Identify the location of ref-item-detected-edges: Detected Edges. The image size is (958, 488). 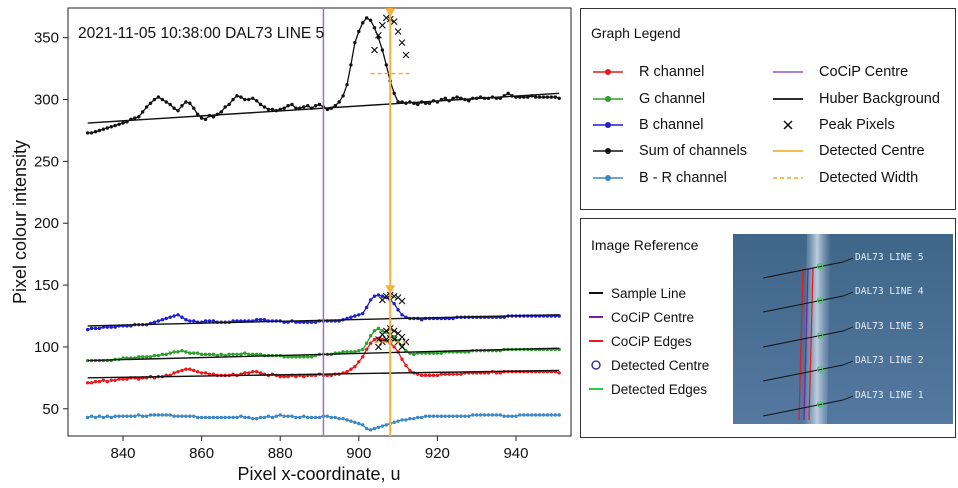
(648, 389).